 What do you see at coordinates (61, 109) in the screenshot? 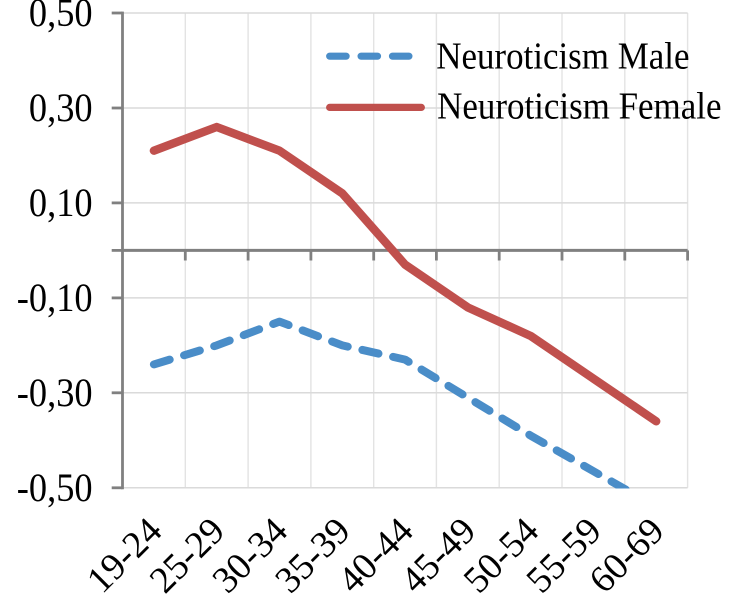
I see `svg-text: 0,30` at bounding box center [61, 109].